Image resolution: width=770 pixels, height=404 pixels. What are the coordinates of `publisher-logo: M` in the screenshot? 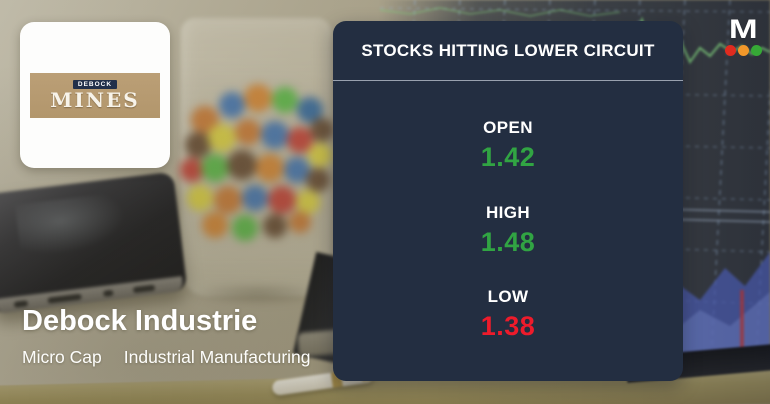 It's located at (743, 35).